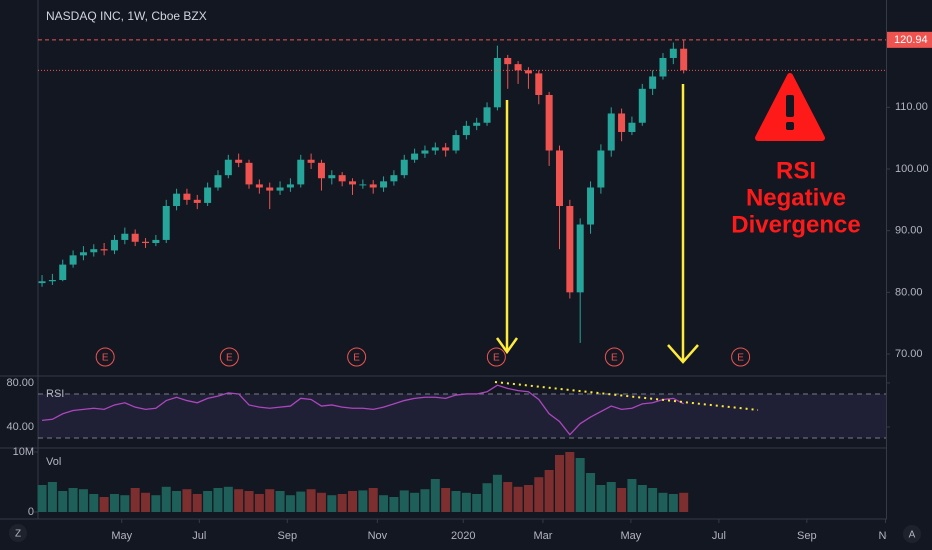  What do you see at coordinates (20, 383) in the screenshot?
I see `rsi-tick-label: 80.00` at bounding box center [20, 383].